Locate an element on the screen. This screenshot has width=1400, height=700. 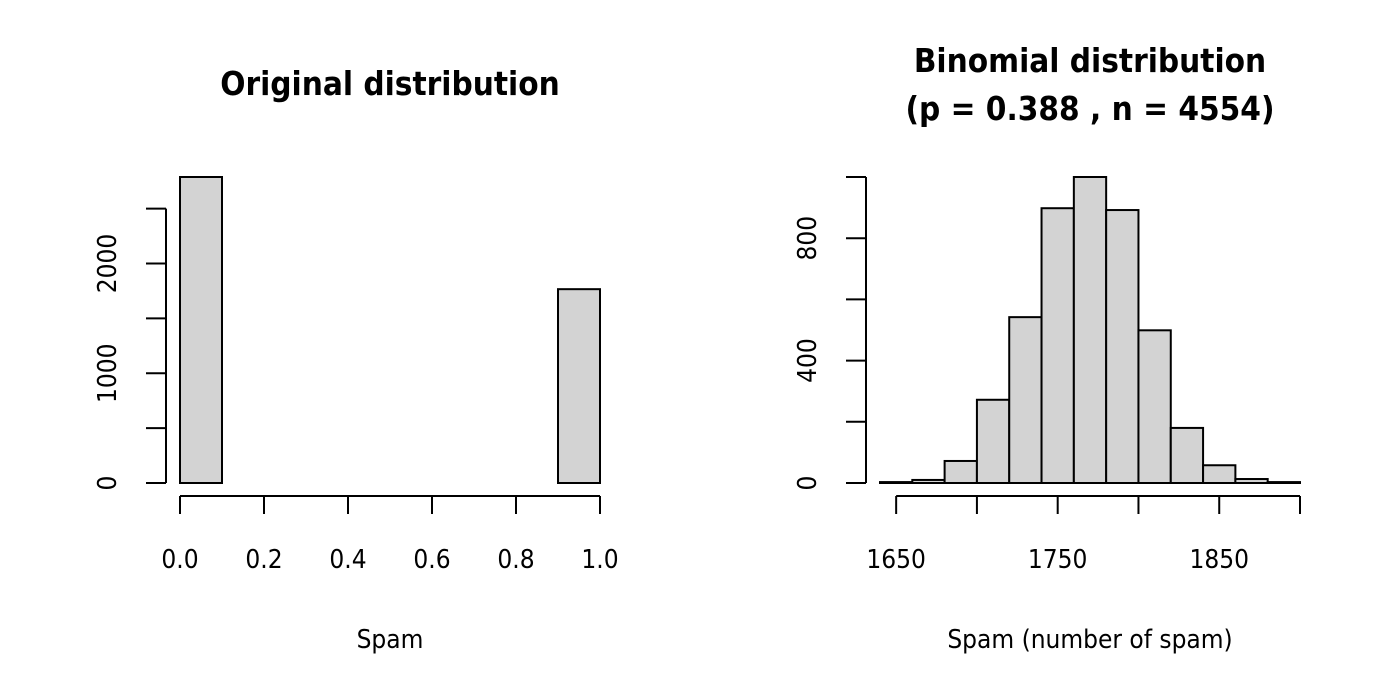
x-tick-label: 1750 is located at coordinates (1058, 560).